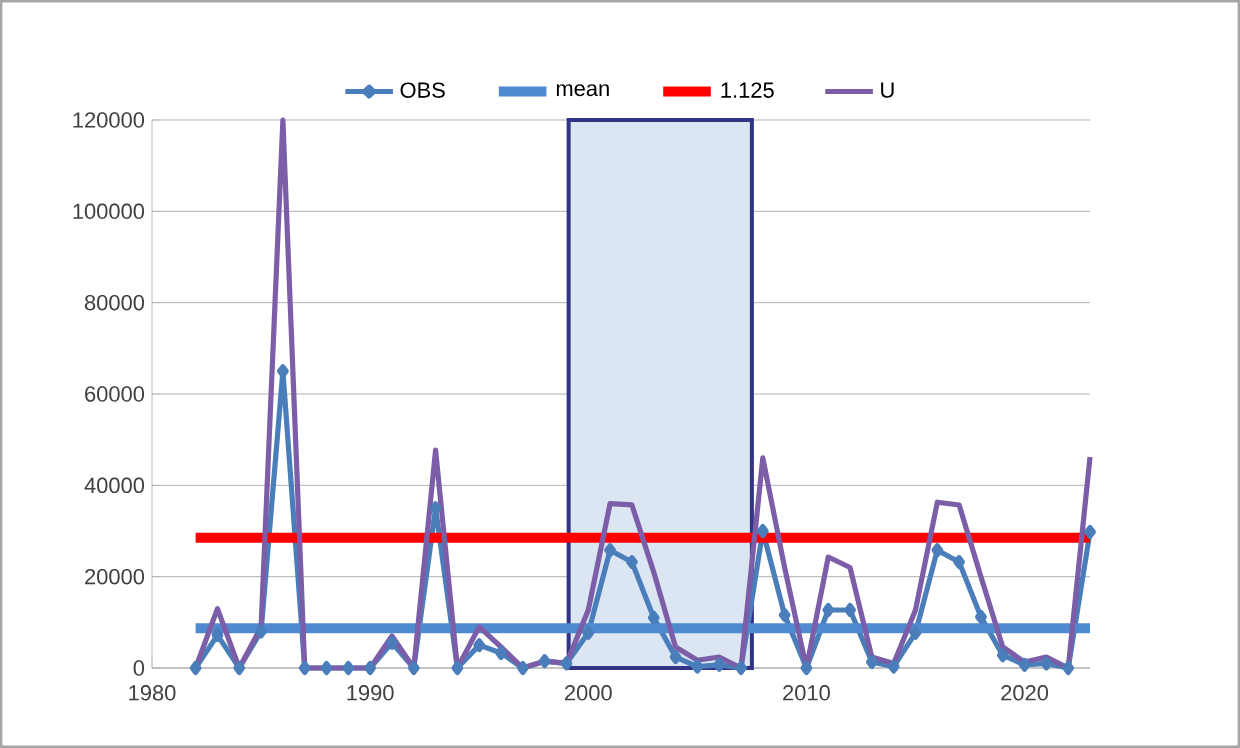 This screenshot has width=1240, height=748. Describe the element at coordinates (747, 90) in the screenshot. I see `legend-label: 1.125` at that location.